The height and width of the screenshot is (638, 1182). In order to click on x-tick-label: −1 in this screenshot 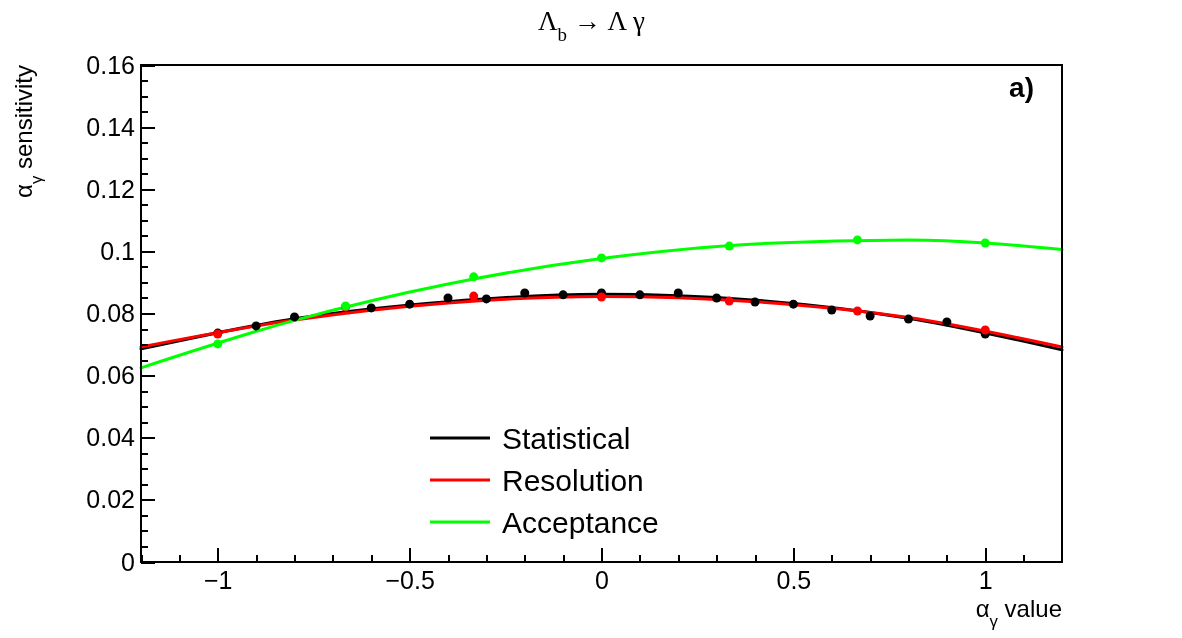, I will do `click(218, 579)`.